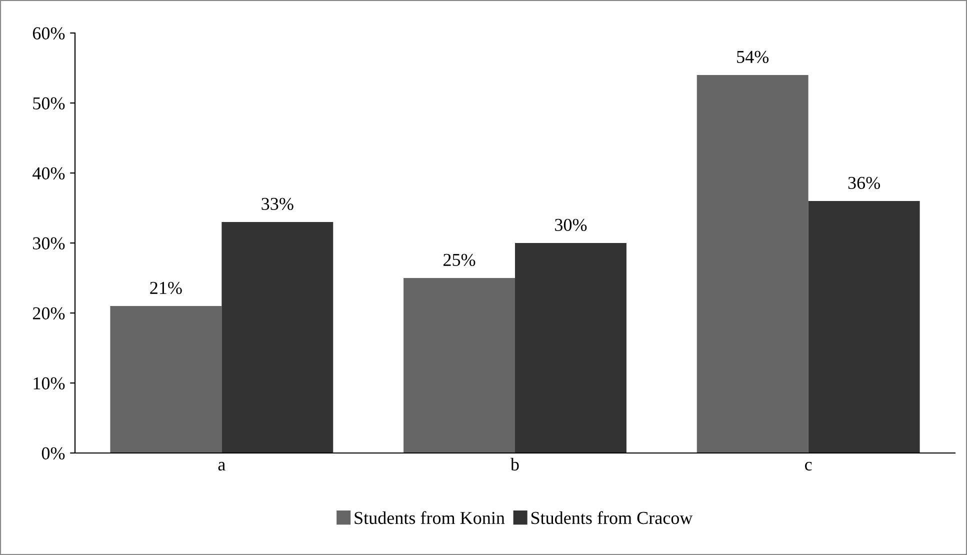 The height and width of the screenshot is (555, 967). What do you see at coordinates (753, 57) in the screenshot?
I see `data-label: 54%` at bounding box center [753, 57].